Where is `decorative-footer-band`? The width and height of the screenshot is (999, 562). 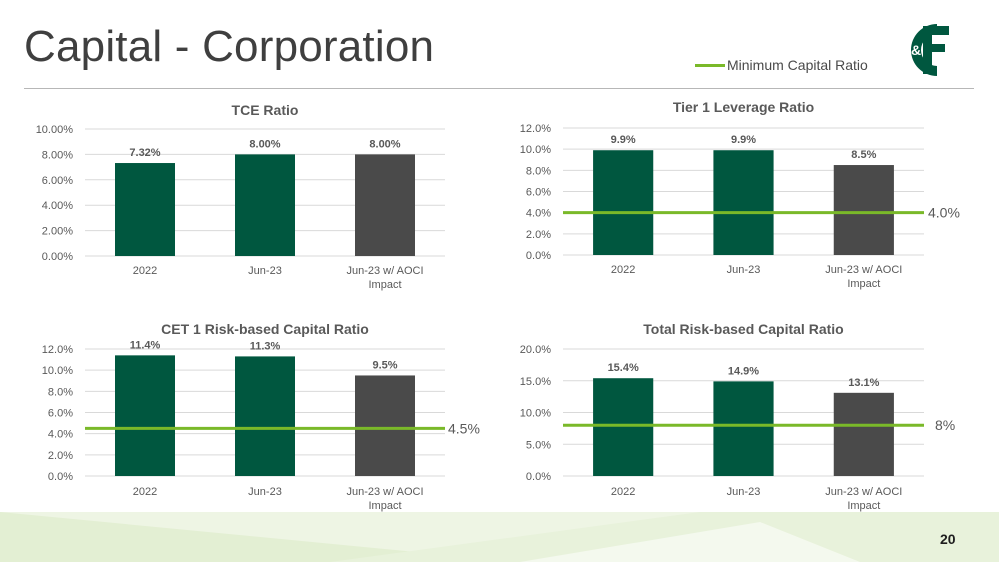
decorative-footer-band is located at coordinates (499, 537).